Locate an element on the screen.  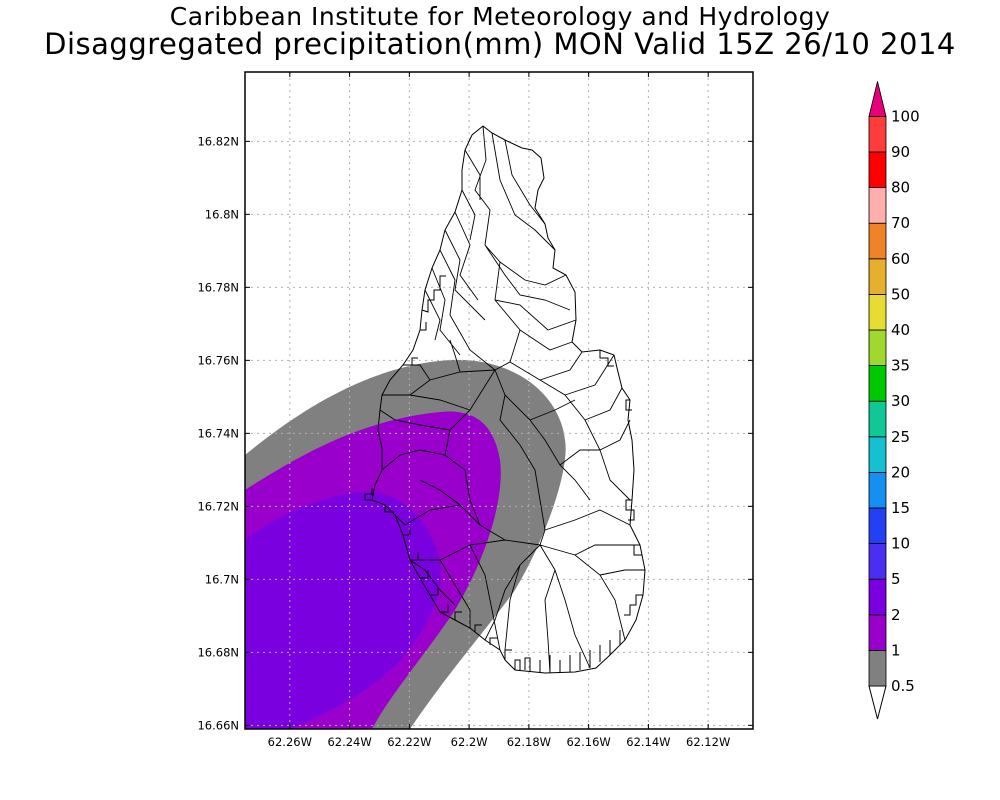
colorbar-level-label: 20 is located at coordinates (900, 472).